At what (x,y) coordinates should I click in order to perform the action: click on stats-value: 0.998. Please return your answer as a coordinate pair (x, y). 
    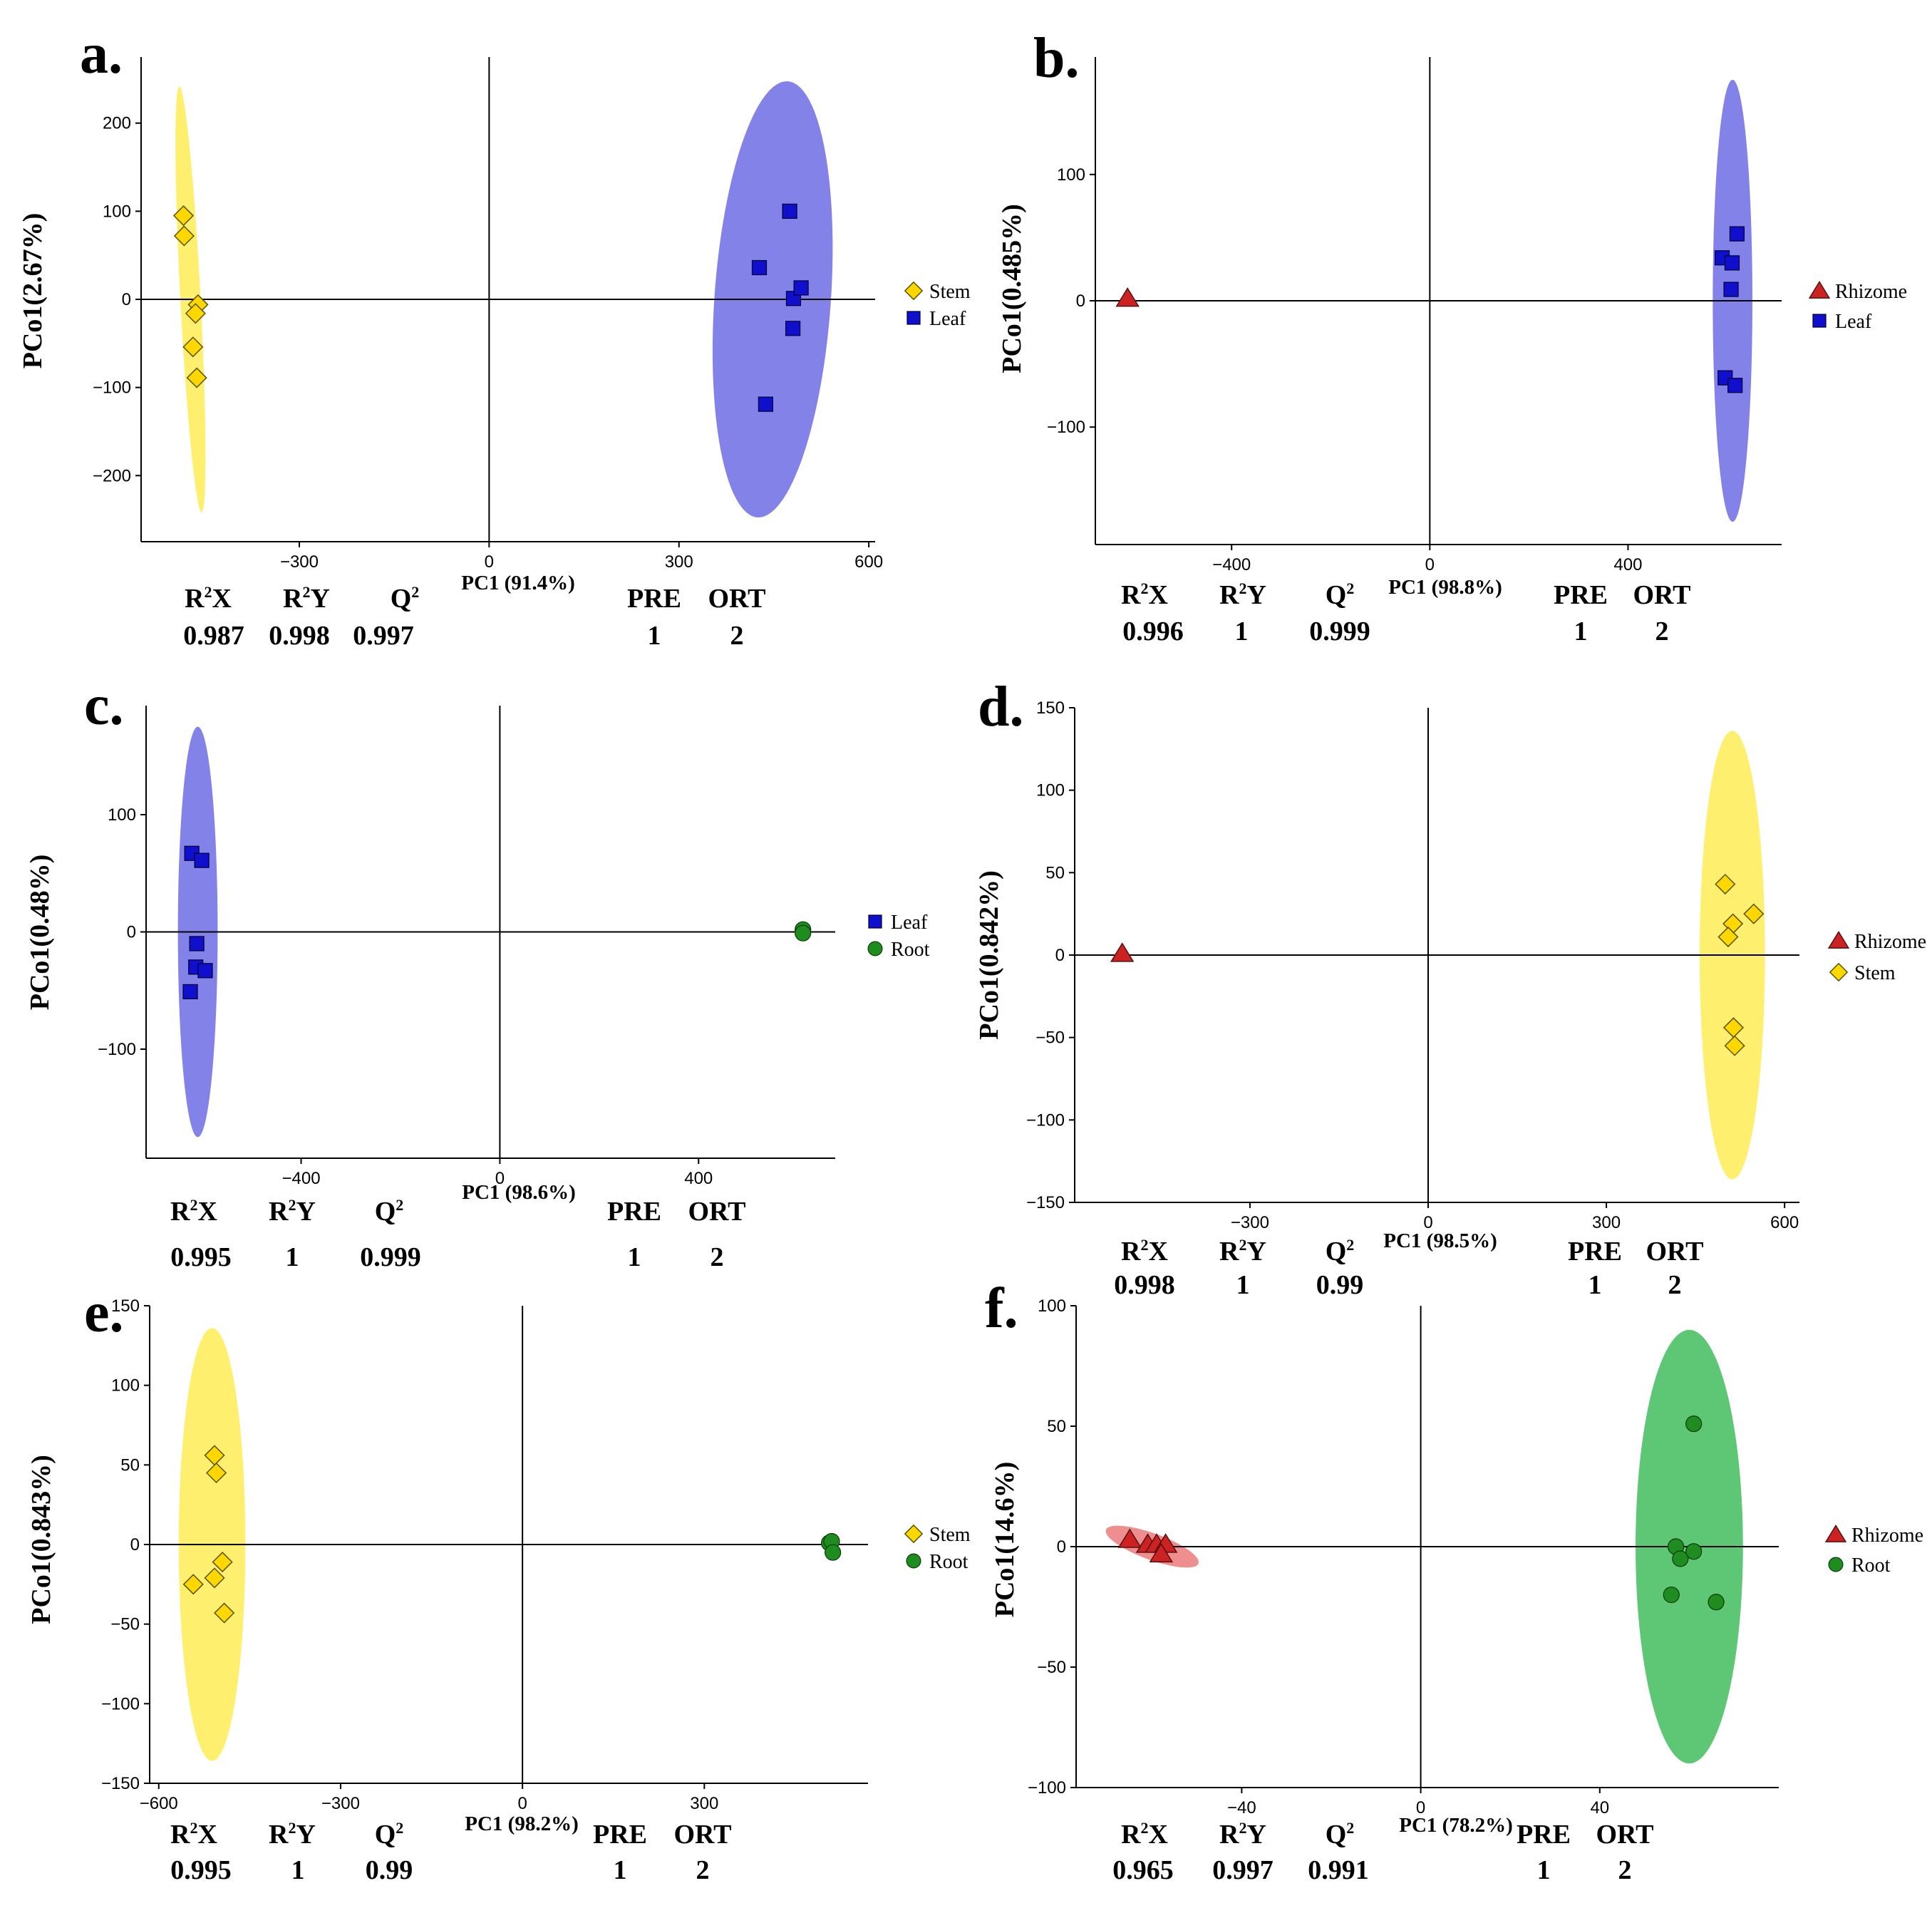
    Looking at the image, I should click on (1144, 1285).